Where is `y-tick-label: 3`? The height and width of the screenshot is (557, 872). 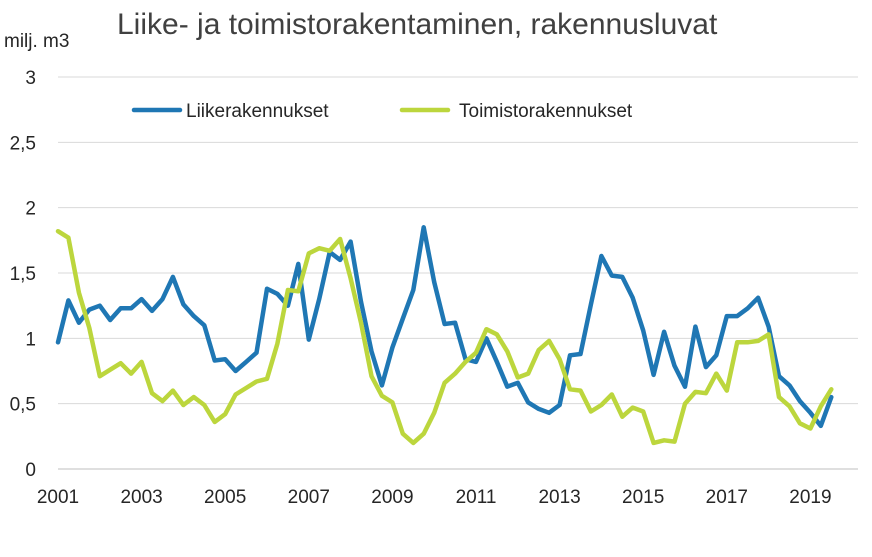 y-tick-label: 3 is located at coordinates (30, 78).